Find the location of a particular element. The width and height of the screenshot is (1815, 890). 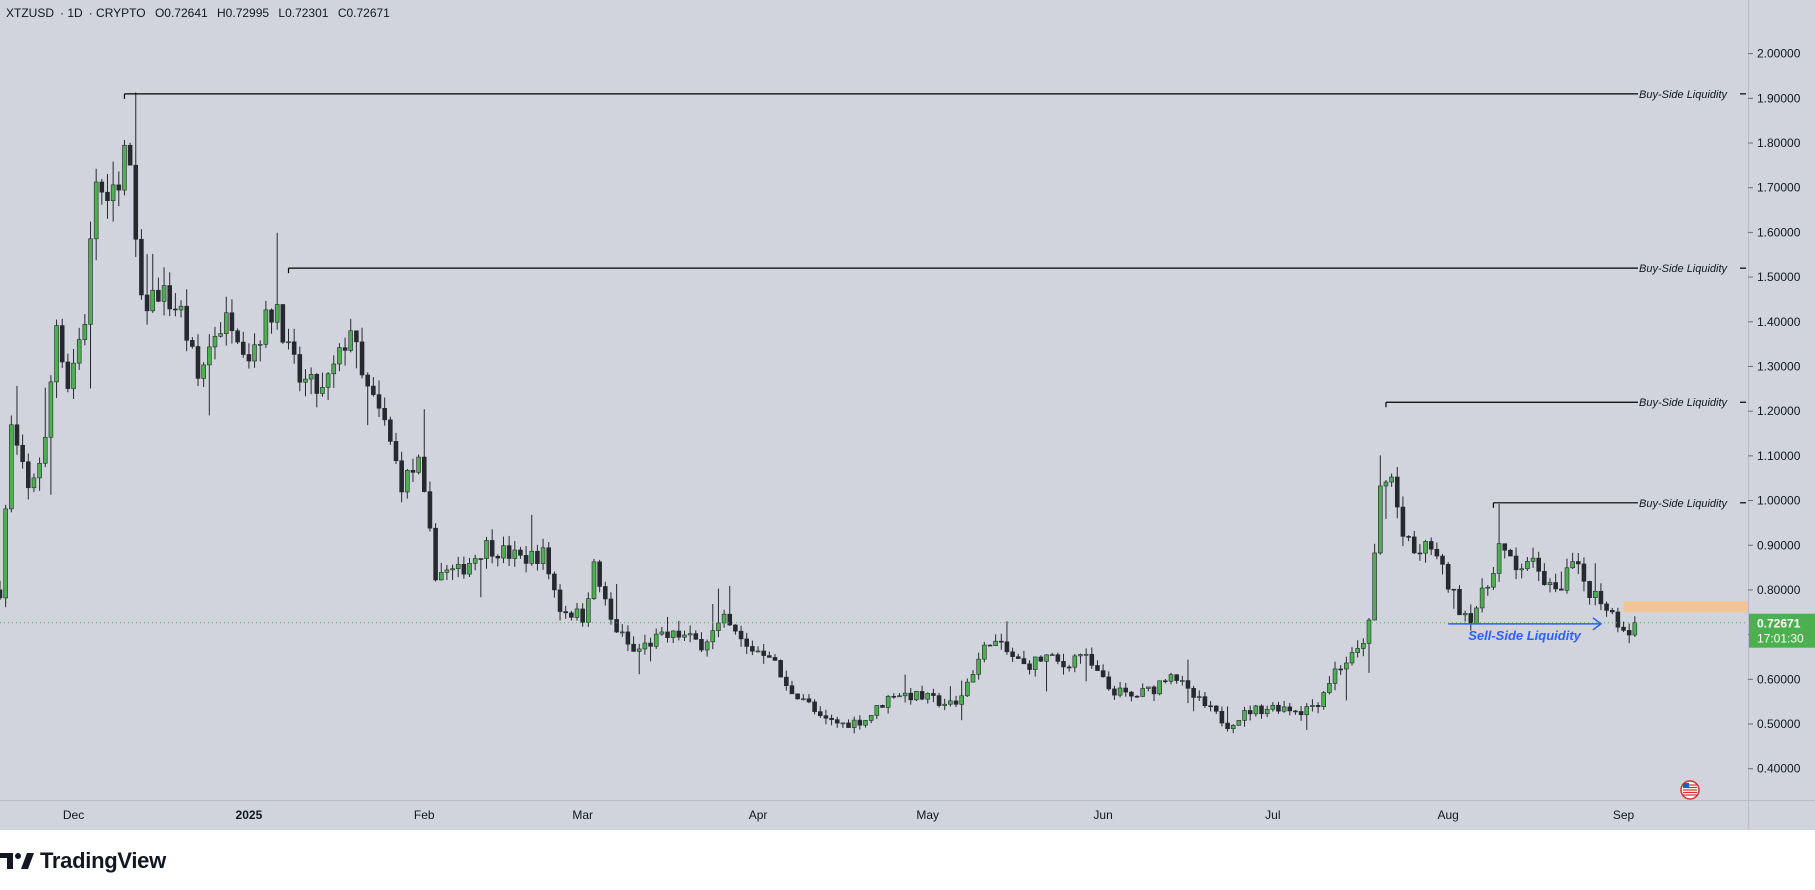

us-flag-icon is located at coordinates (1690, 790).